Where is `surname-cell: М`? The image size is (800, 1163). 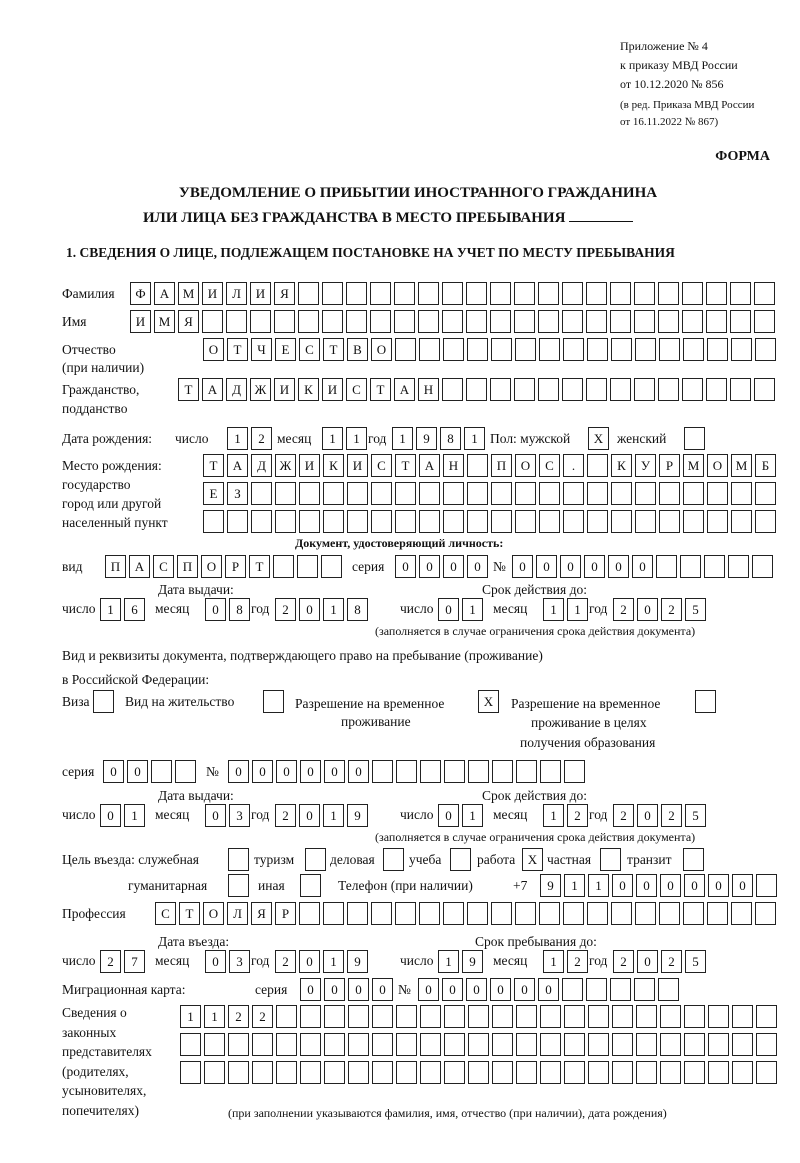
surname-cell: М is located at coordinates (188, 293).